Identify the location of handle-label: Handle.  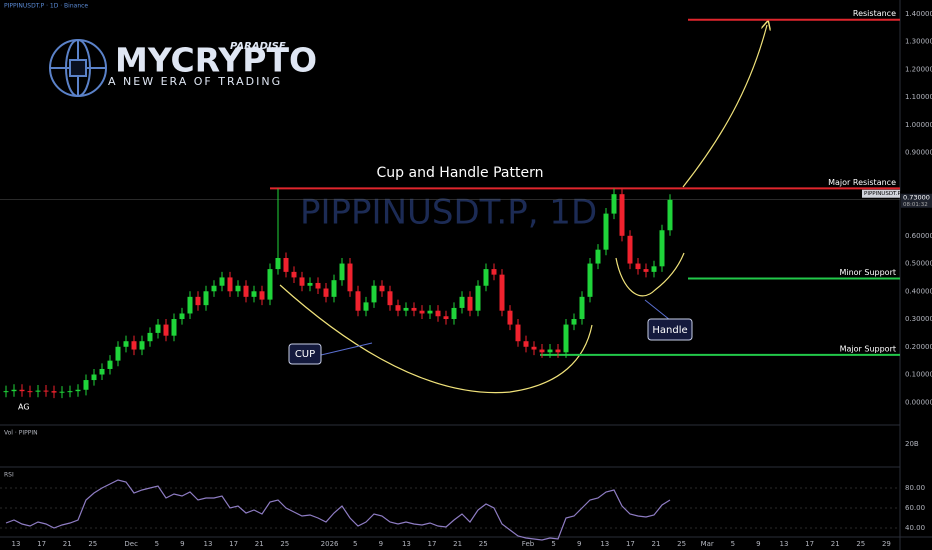
(669, 330).